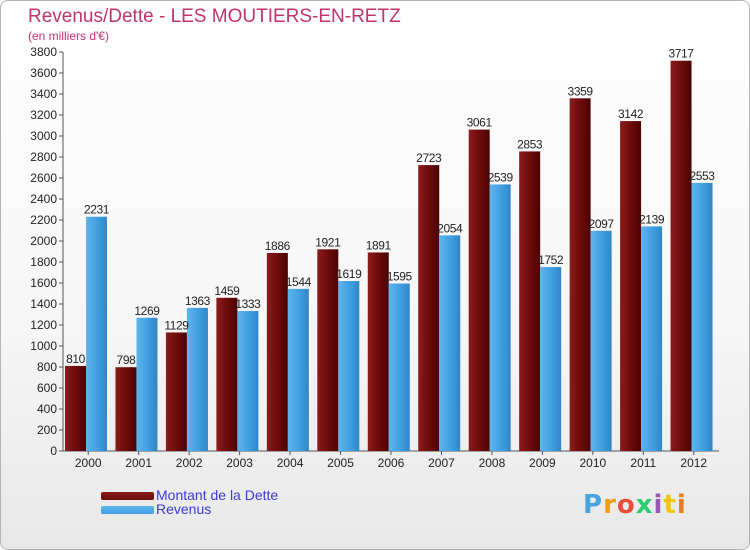  What do you see at coordinates (47, 430) in the screenshot?
I see `y-tick-label: 200` at bounding box center [47, 430].